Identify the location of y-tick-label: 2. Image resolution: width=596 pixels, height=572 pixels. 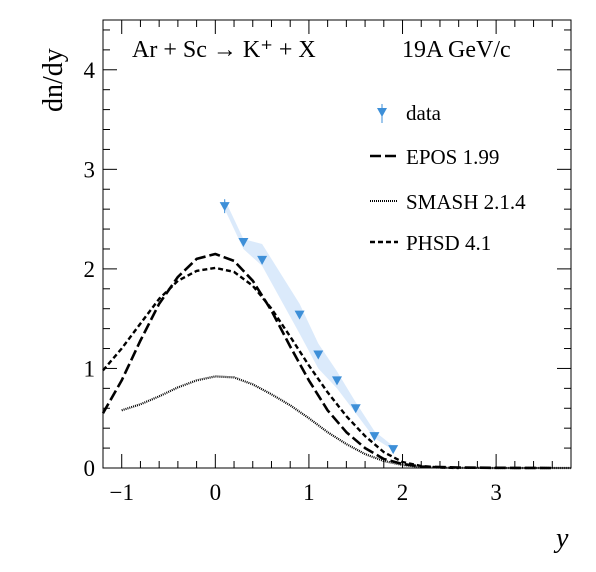
(90, 269).